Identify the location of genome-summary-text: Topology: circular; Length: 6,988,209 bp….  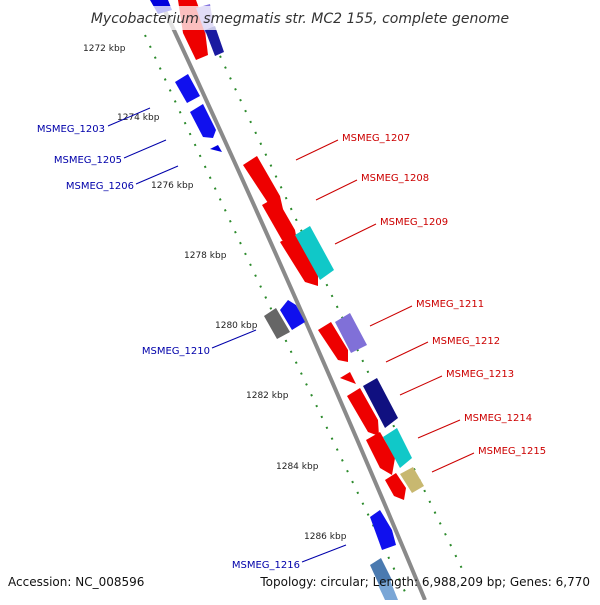
(424, 582).